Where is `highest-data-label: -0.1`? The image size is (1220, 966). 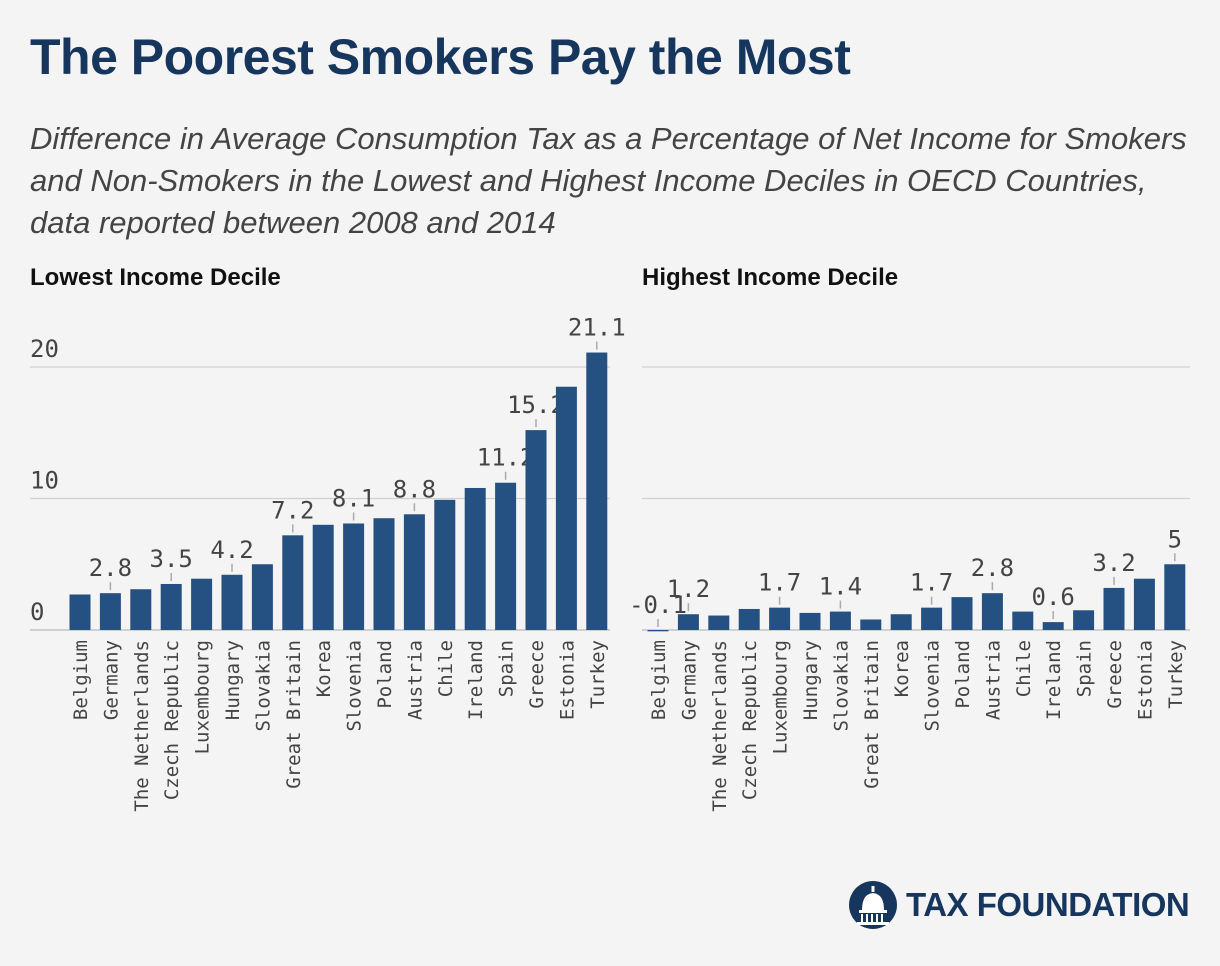
highest-data-label: -0.1 is located at coordinates (658, 605).